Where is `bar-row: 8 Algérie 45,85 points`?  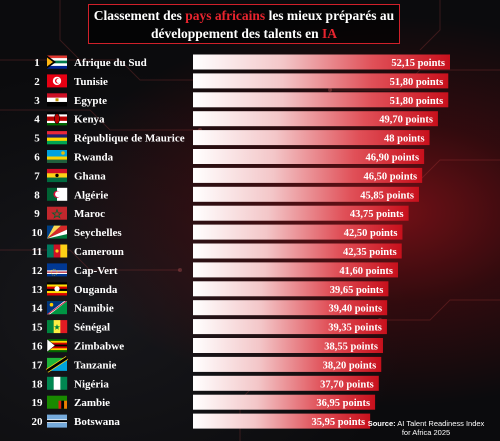 bar-row: 8 Algérie 45,85 points is located at coordinates (226, 194).